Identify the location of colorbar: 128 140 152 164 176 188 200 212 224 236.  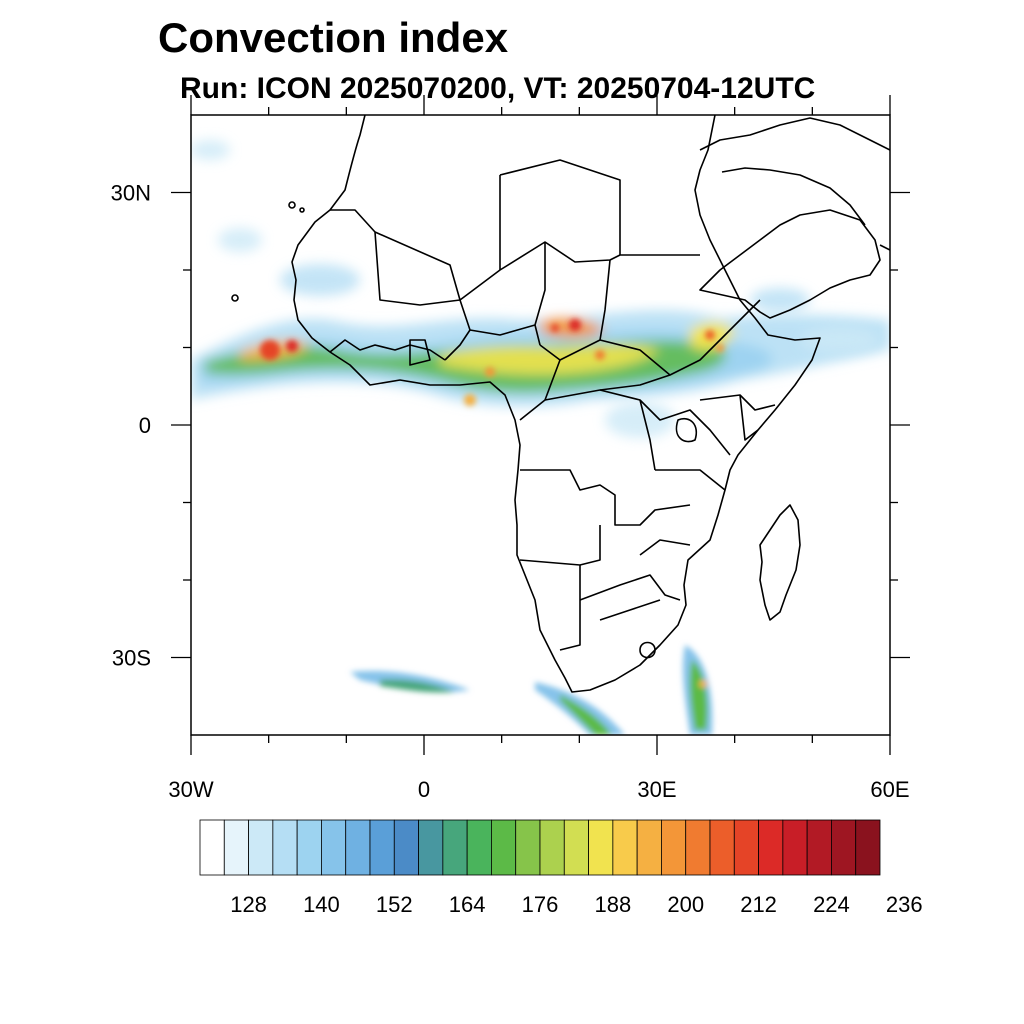
(561, 868).